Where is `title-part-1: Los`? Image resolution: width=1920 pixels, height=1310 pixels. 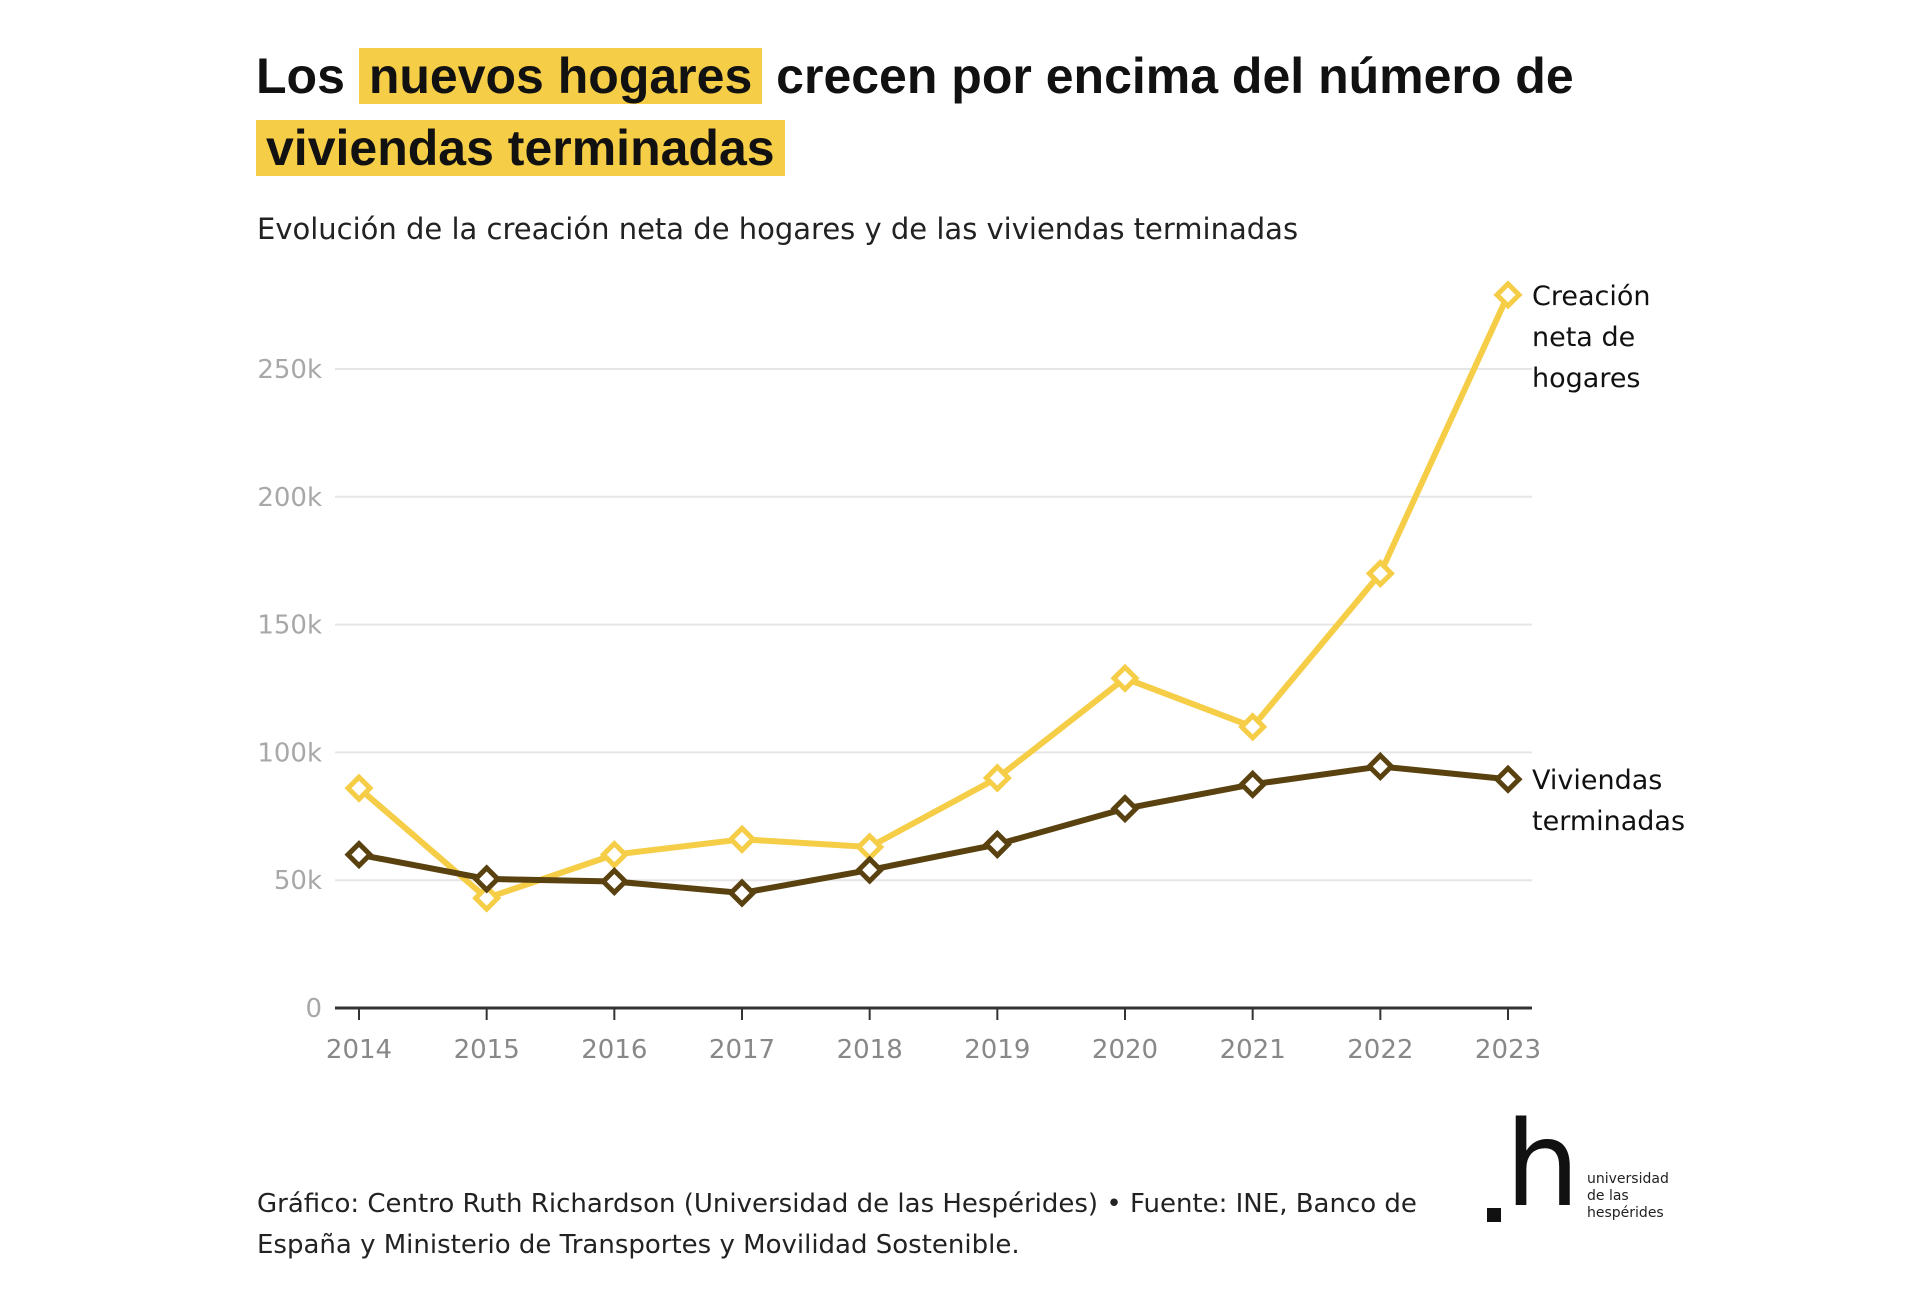
title-part-1: Los is located at coordinates (300, 76).